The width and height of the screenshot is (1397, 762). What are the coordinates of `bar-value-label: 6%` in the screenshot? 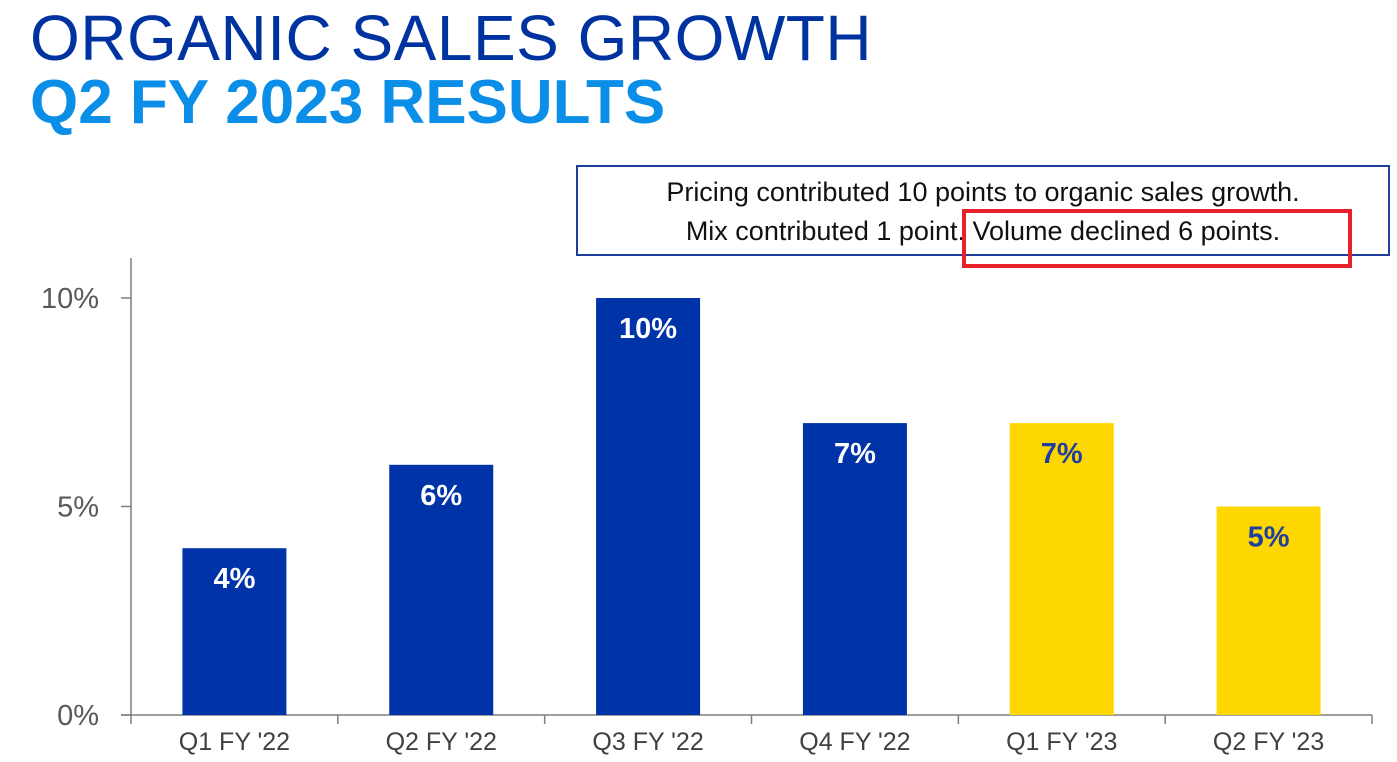 It's located at (441, 496).